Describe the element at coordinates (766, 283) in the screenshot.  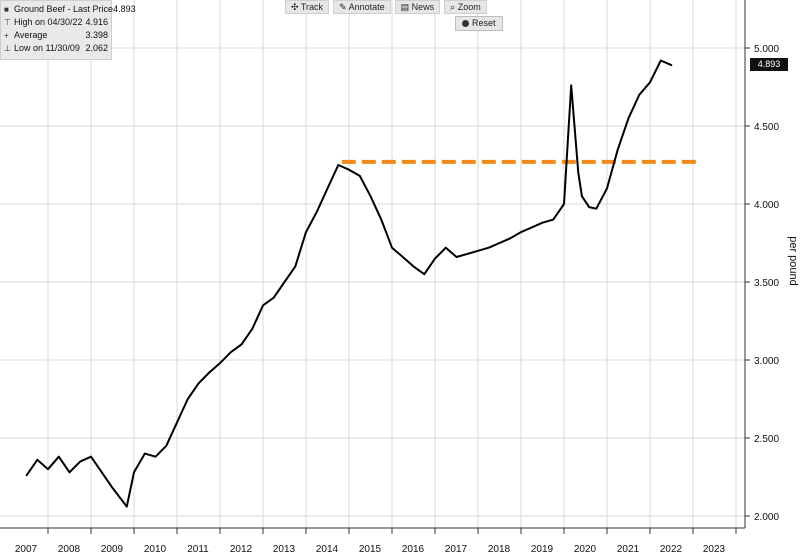
I see `y-tick-label: 3.500` at that location.